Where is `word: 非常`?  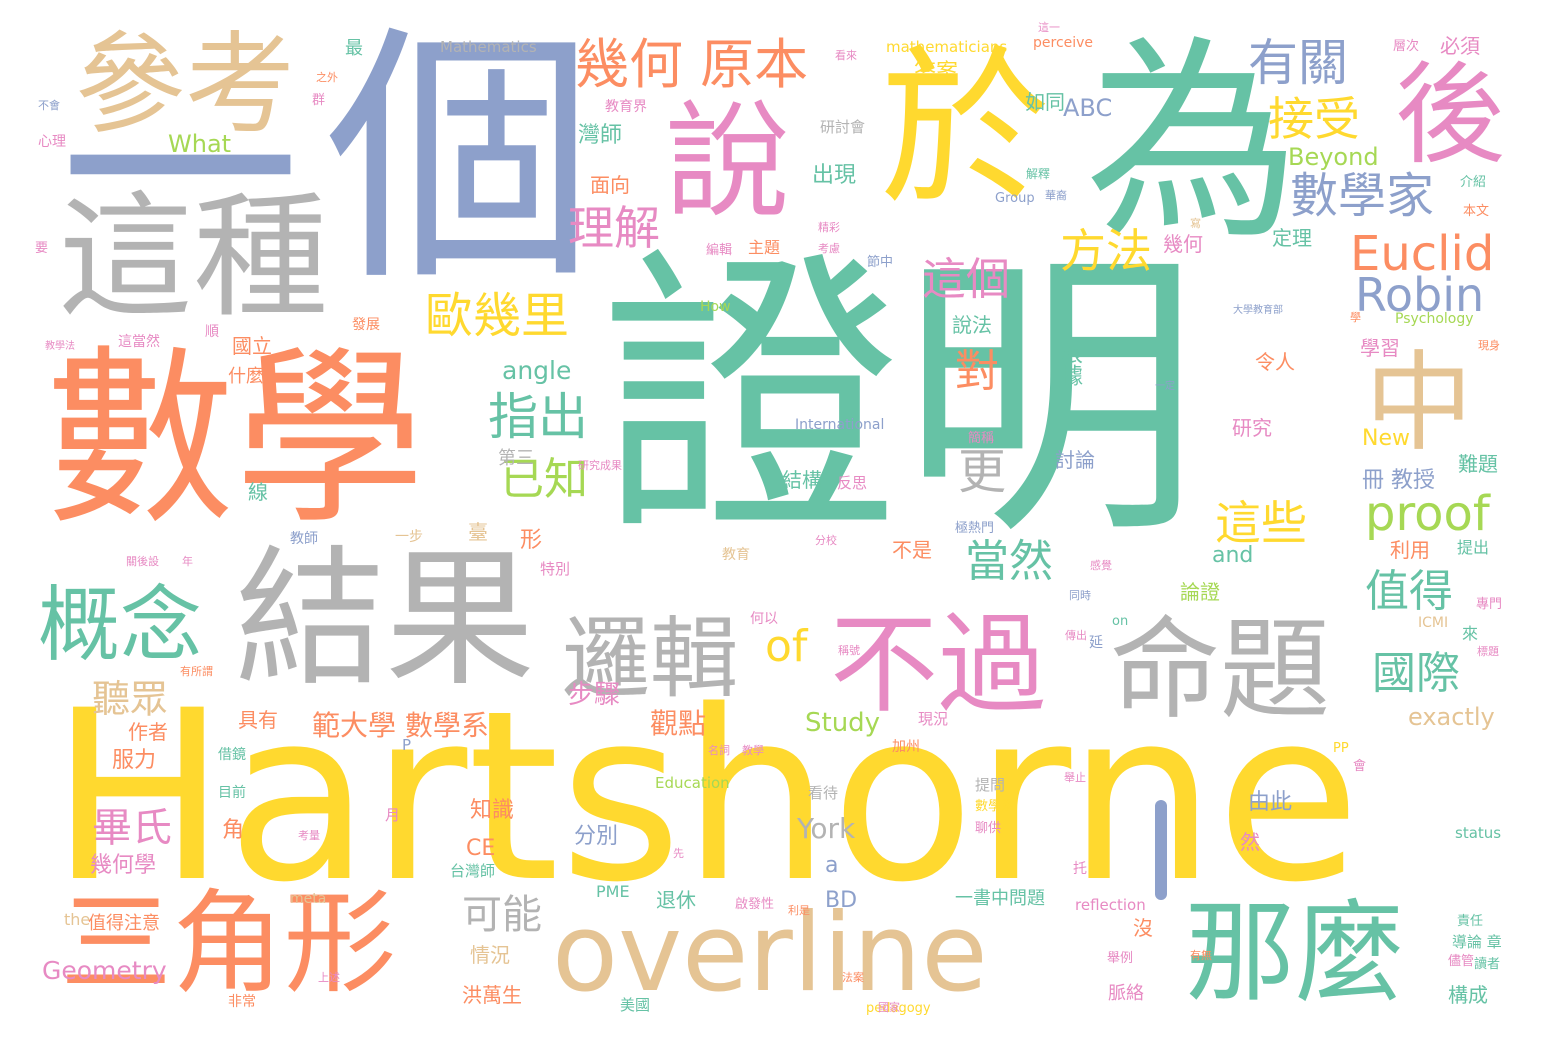 word: 非常 is located at coordinates (242, 1002).